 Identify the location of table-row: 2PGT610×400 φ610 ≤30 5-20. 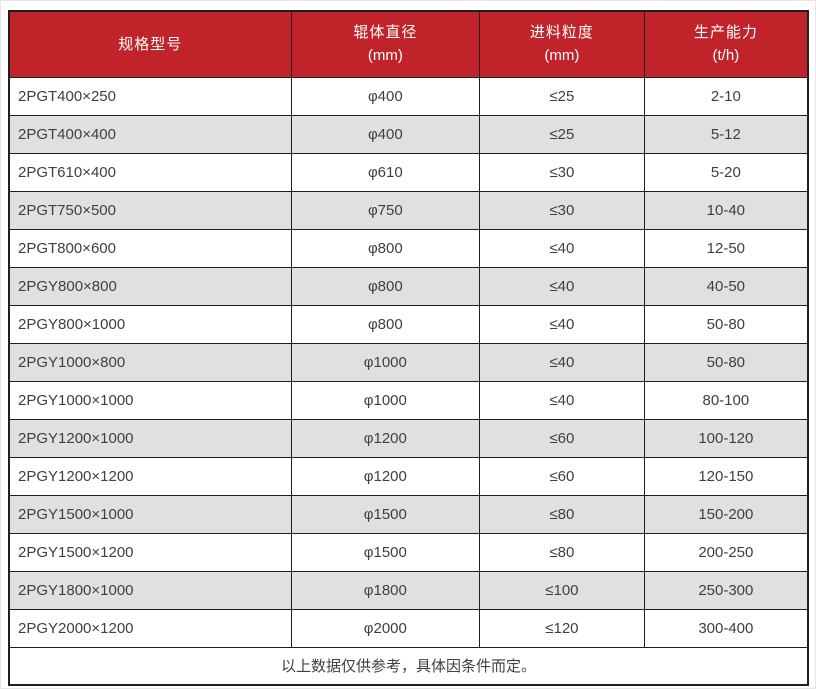
(408, 172).